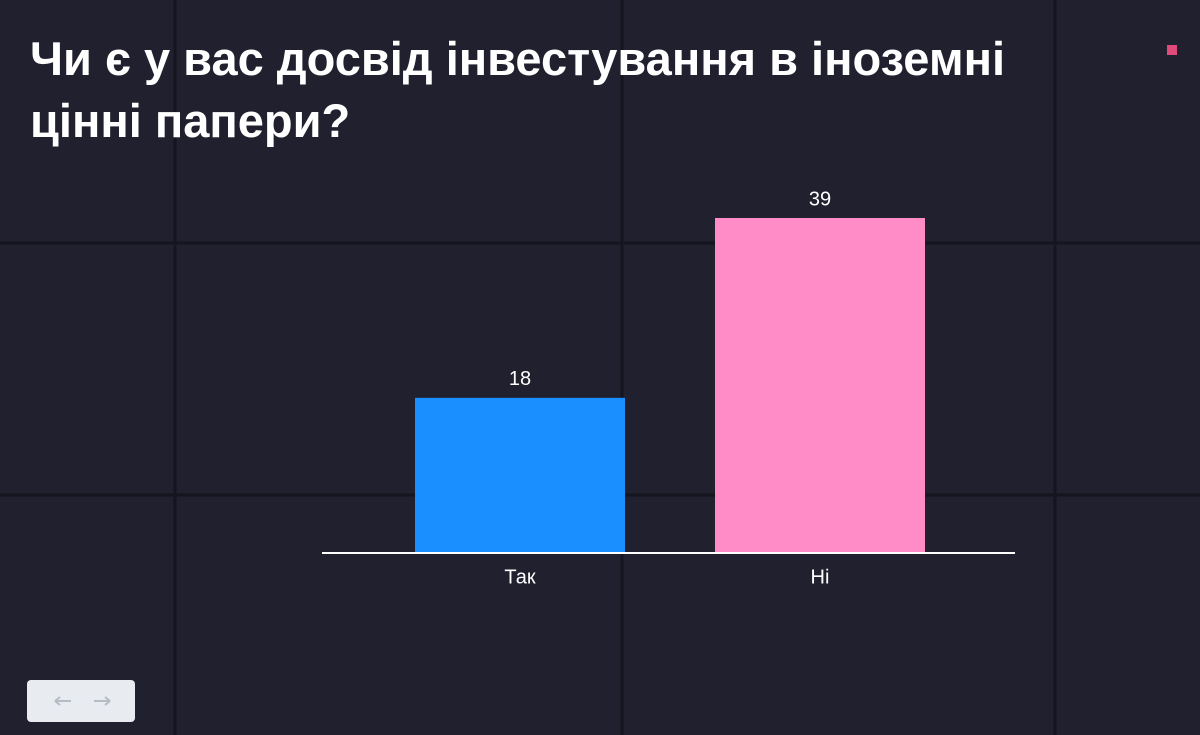 The width and height of the screenshot is (1200, 735). I want to click on nav-arrows, so click(82, 701).